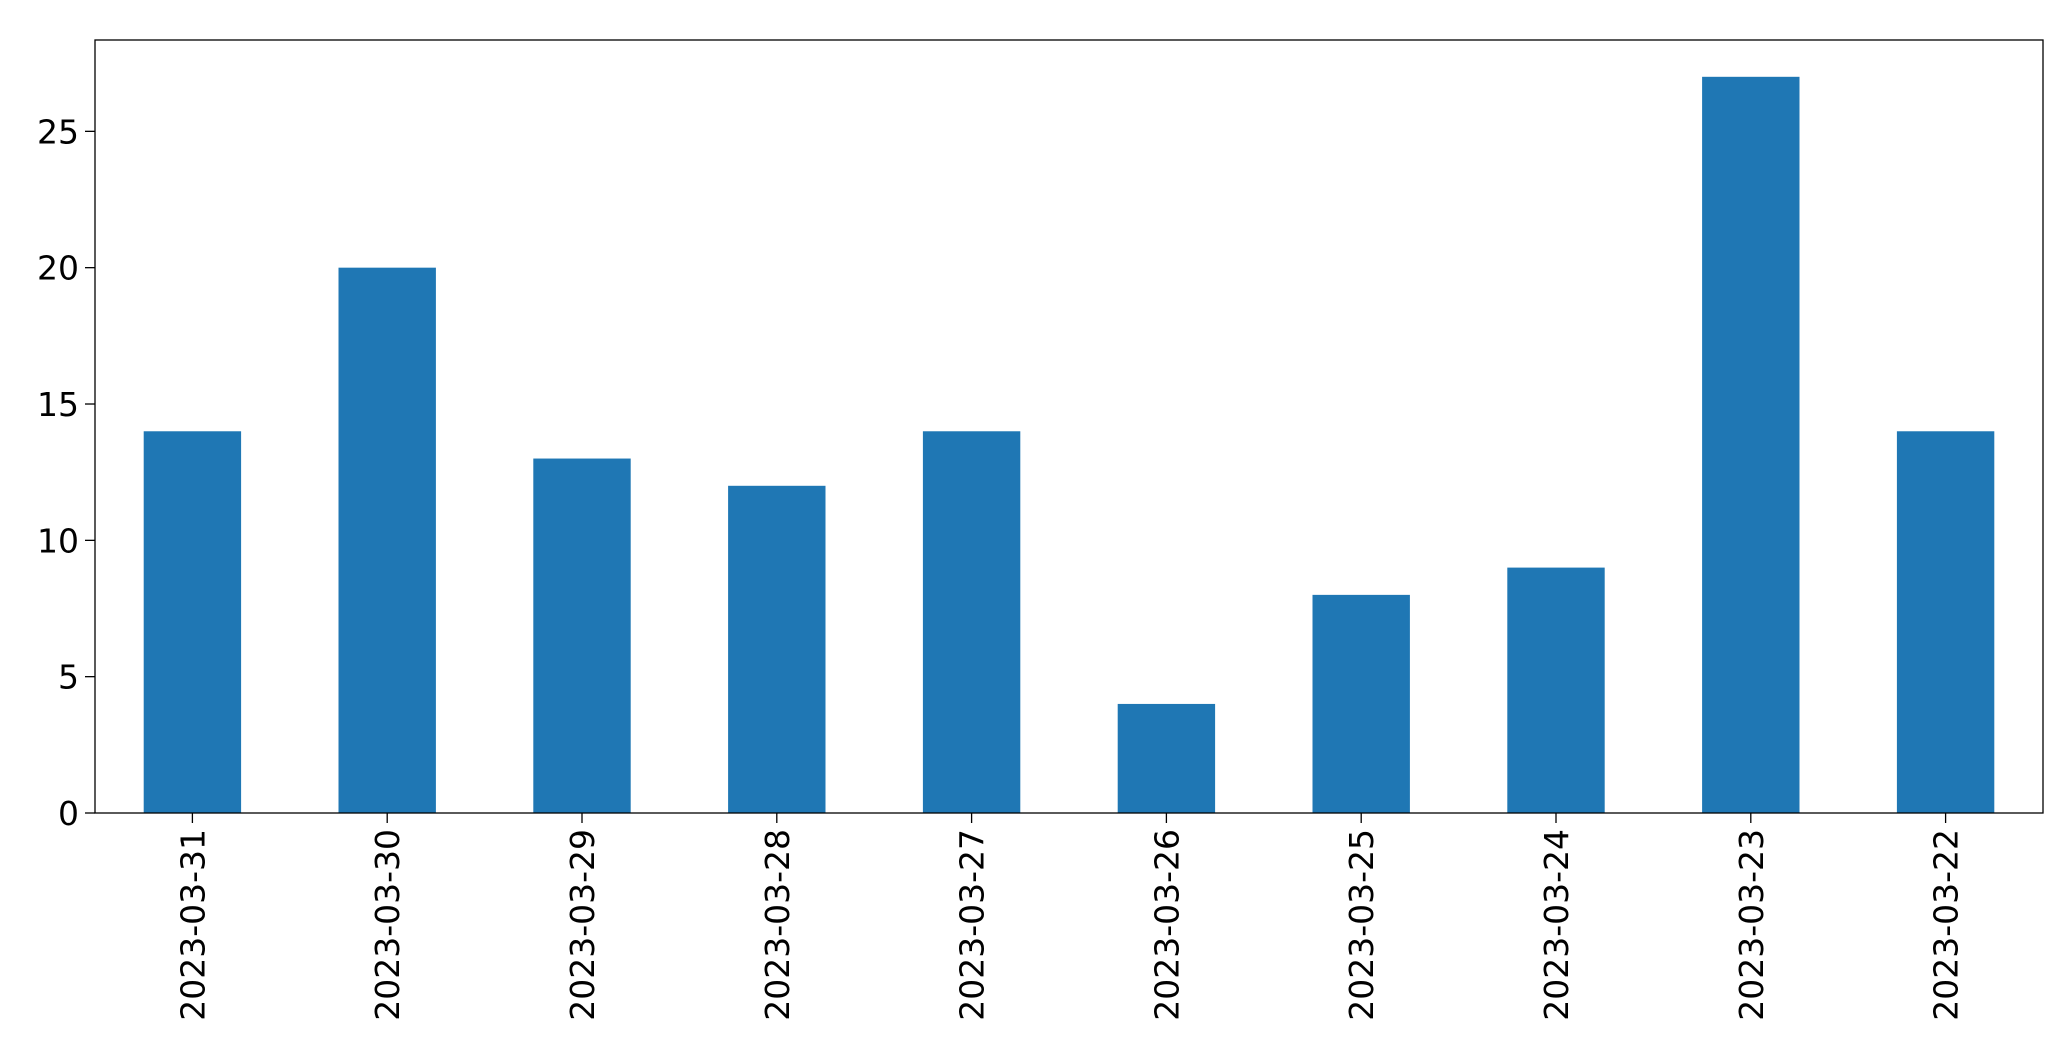  Describe the element at coordinates (777, 925) in the screenshot. I see `x-tick-label: 2023-03-28` at that location.